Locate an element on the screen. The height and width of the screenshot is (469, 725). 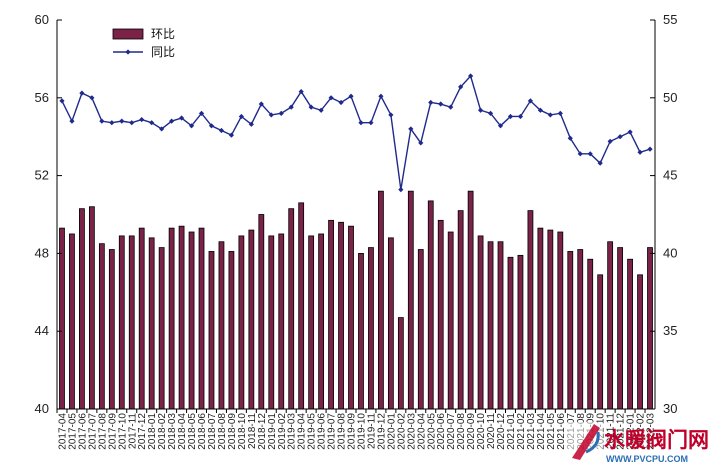
x-tick-label: 2017-12 is located at coordinates (142, 431).